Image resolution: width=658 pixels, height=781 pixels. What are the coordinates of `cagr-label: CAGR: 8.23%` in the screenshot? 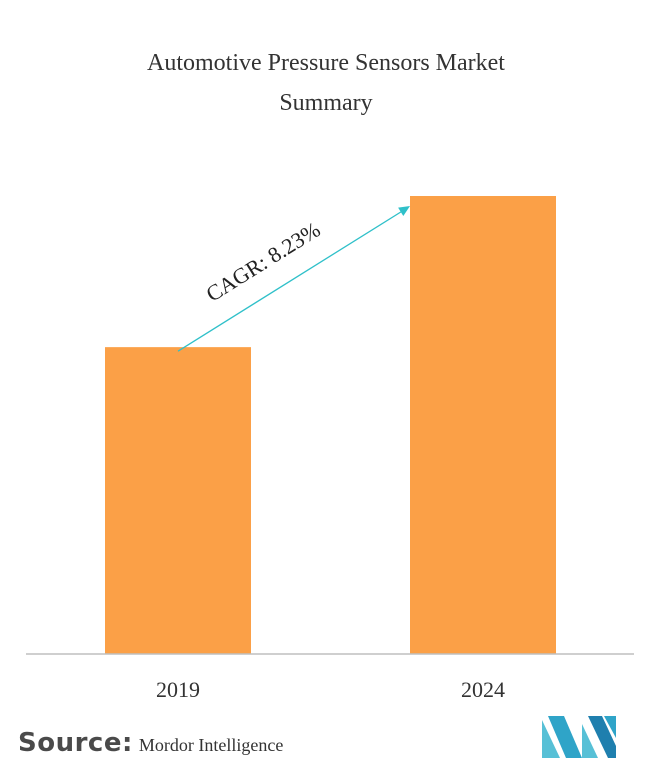 It's located at (262, 262).